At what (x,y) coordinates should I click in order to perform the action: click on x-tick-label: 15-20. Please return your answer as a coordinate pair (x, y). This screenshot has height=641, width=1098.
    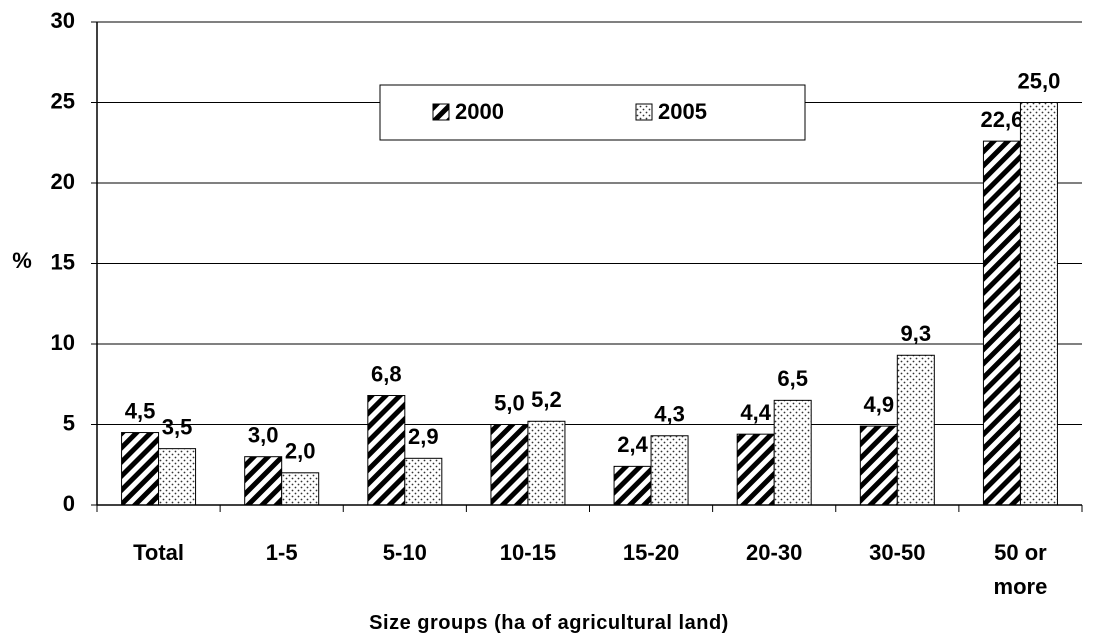
    Looking at the image, I should click on (651, 552).